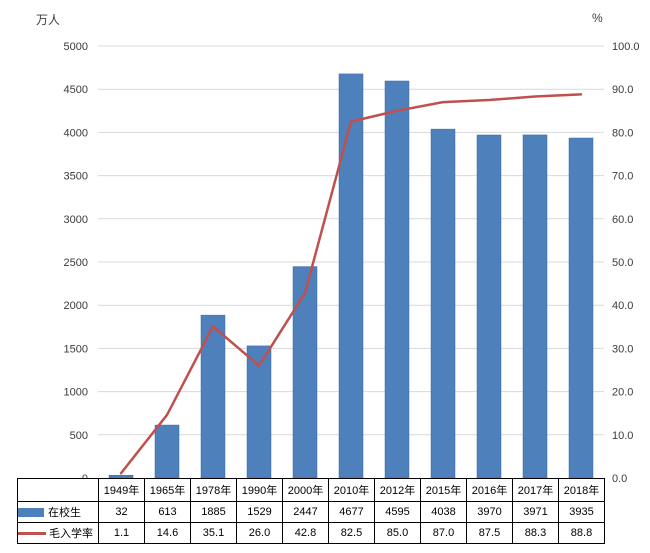 Image resolution: width=650 pixels, height=553 pixels. Describe the element at coordinates (622, 436) in the screenshot. I see `right-axis-tick: 10.0` at that location.